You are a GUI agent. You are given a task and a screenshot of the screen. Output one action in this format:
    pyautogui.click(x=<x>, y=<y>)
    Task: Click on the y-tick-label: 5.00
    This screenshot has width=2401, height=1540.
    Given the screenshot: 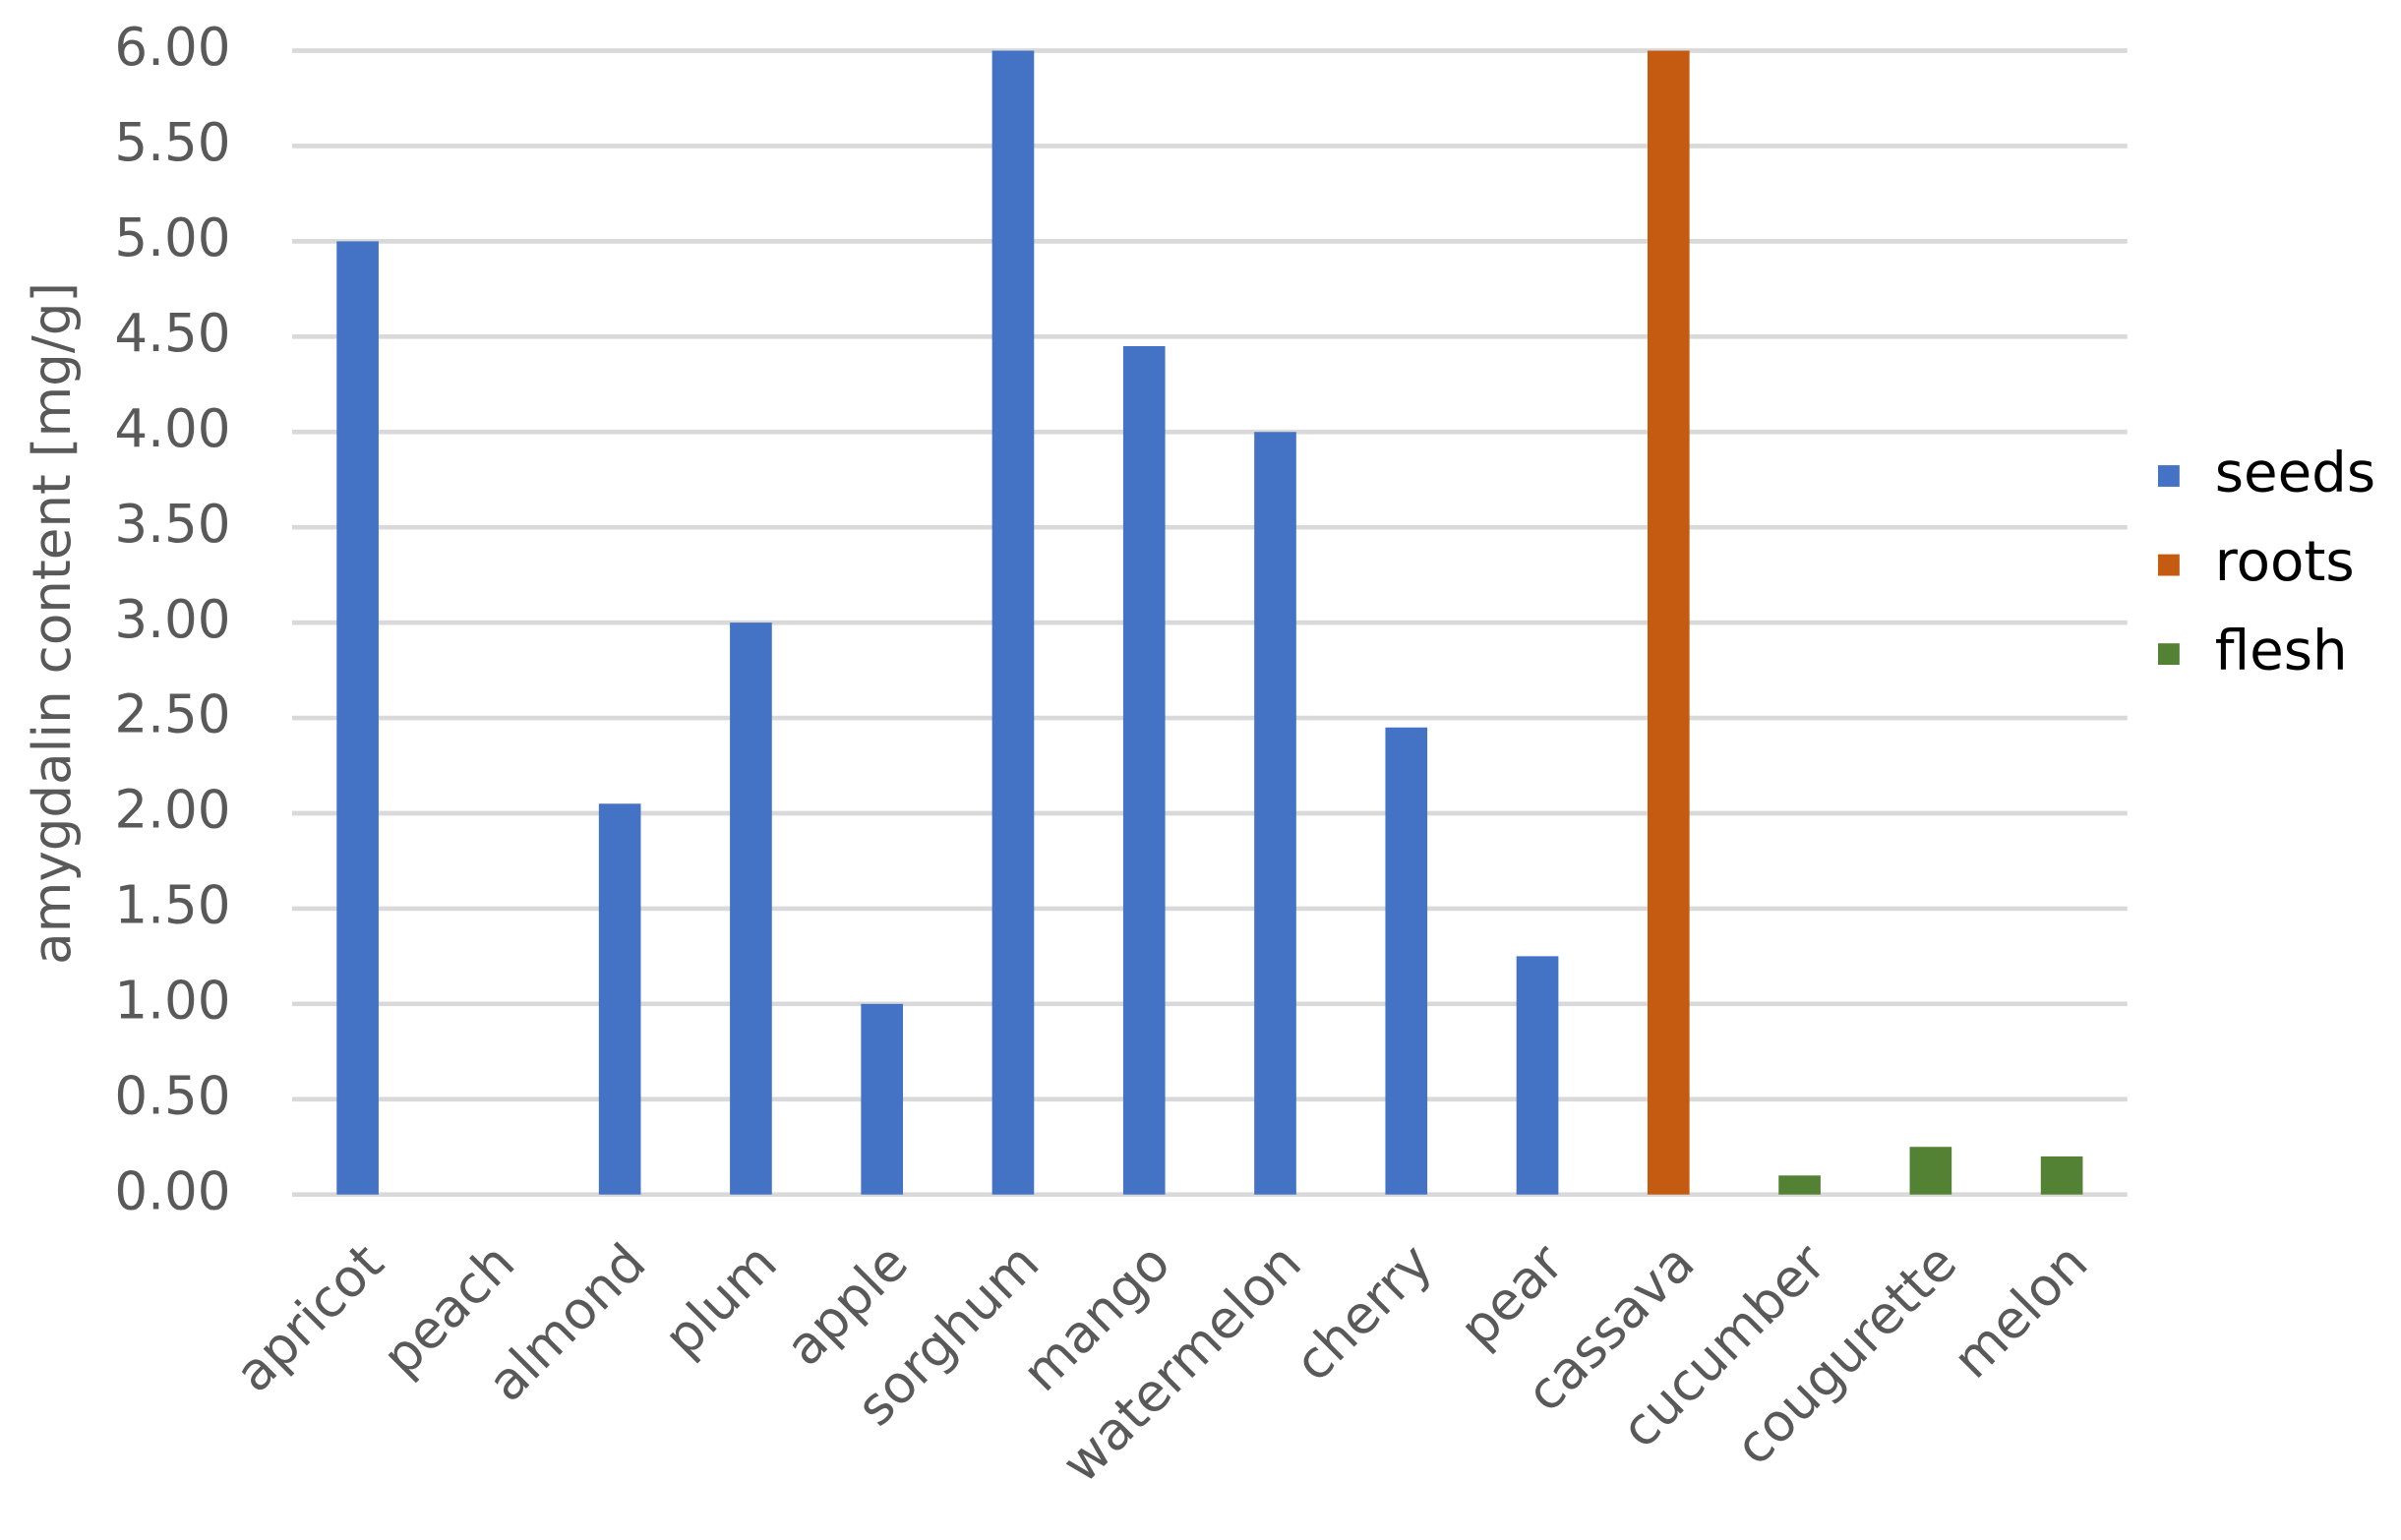 What is the action you would take?
    pyautogui.click(x=172, y=238)
    